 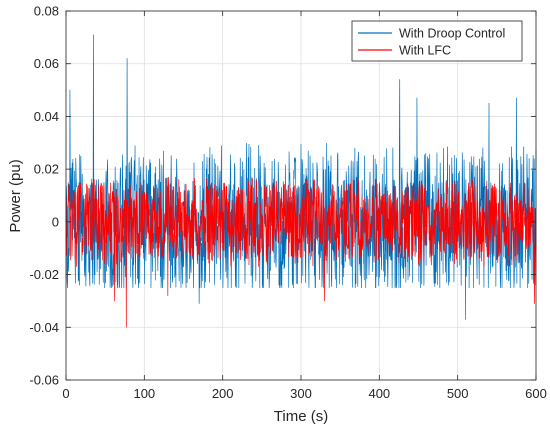 What do you see at coordinates (301, 416) in the screenshot?
I see `x-axis-label: Time (s)` at bounding box center [301, 416].